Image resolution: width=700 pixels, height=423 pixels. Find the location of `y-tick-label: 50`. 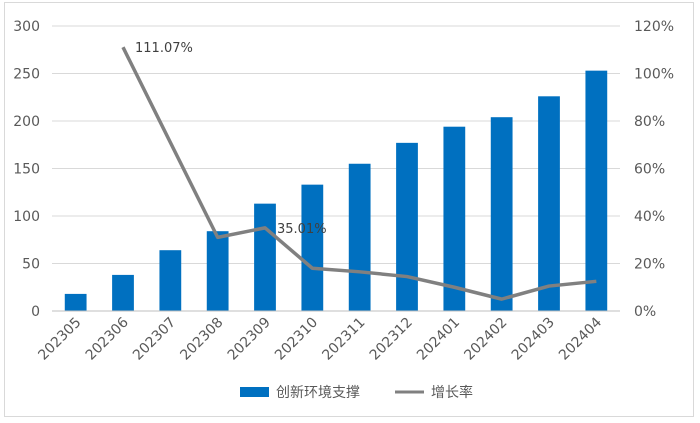

y-tick-label: 50 is located at coordinates (31, 265).